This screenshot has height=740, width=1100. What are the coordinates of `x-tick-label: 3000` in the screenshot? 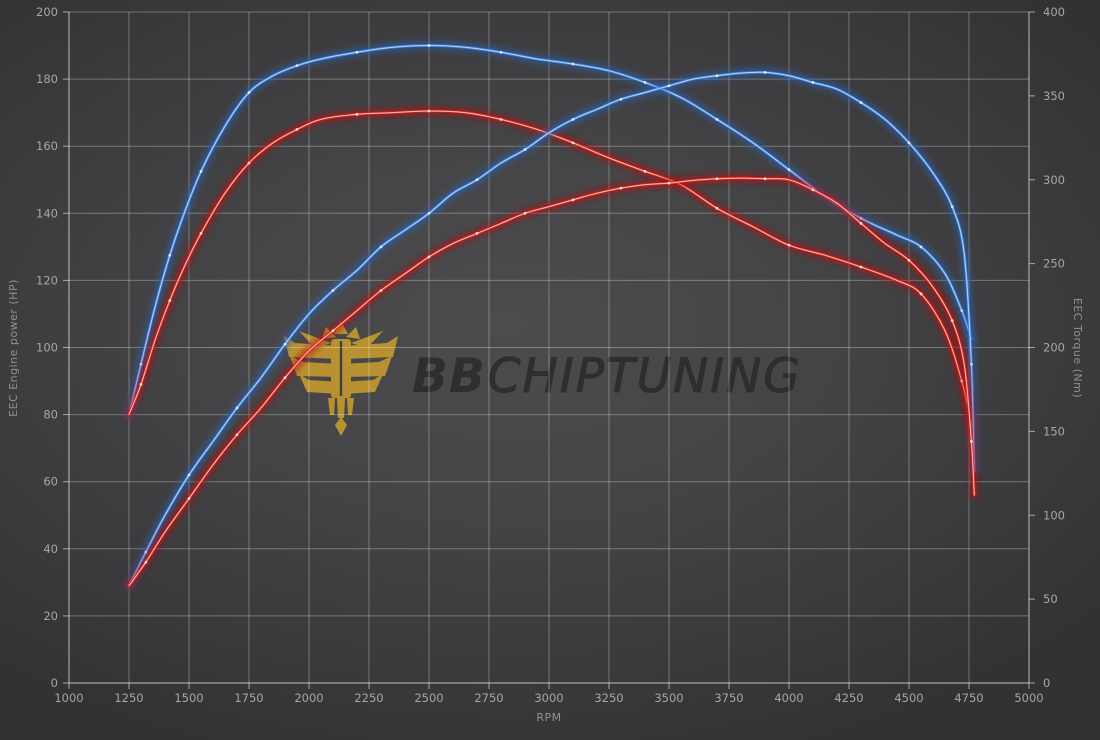 It's located at (548, 698).